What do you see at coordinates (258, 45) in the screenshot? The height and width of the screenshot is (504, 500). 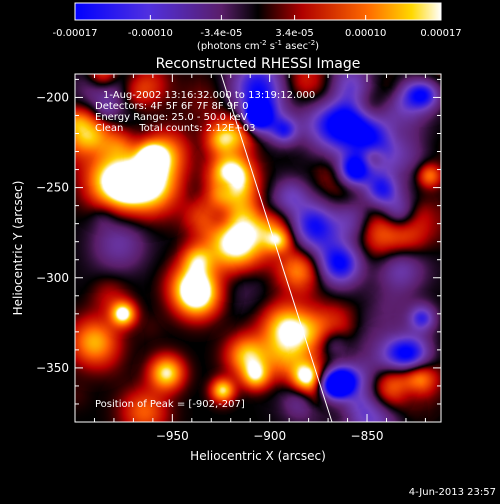 I see `colorbar-units: (photons cm-2 s-1 asec-2)` at bounding box center [258, 45].